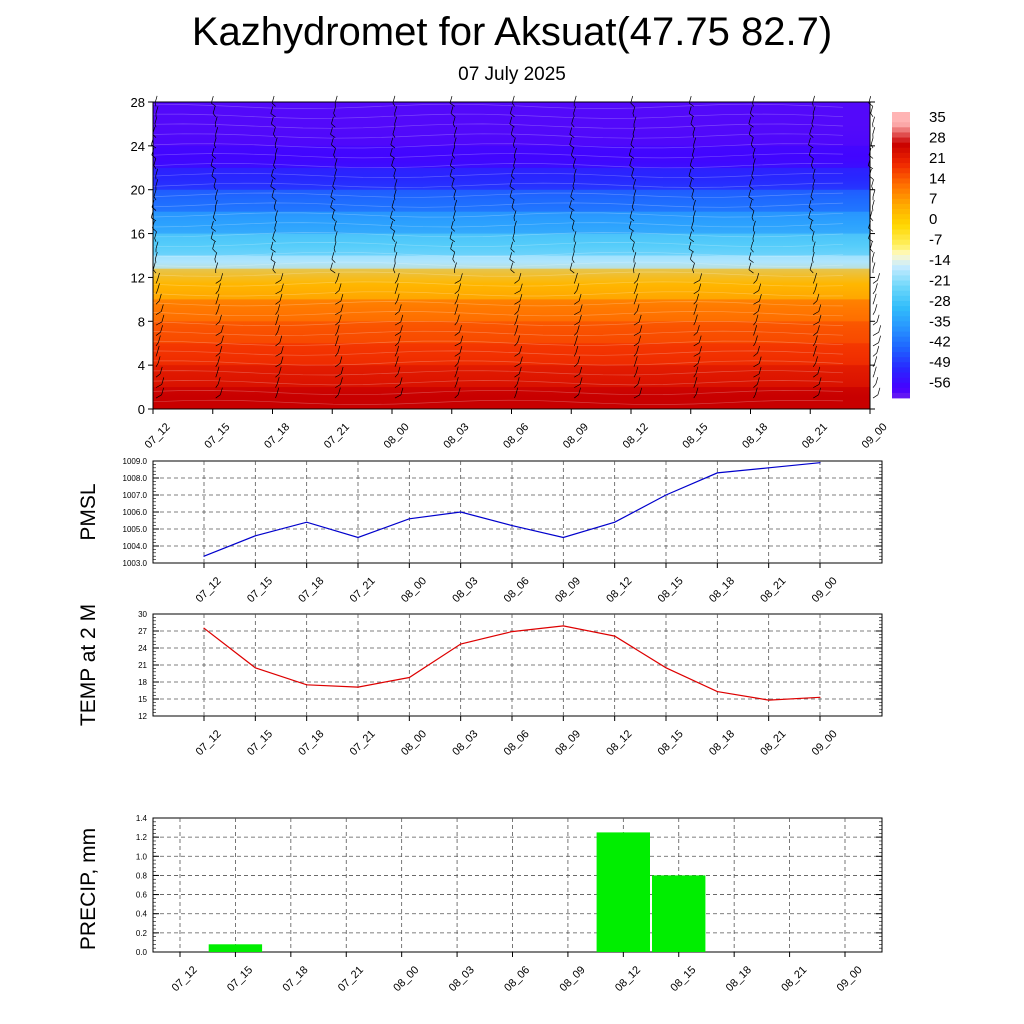  Describe the element at coordinates (940, 301) in the screenshot. I see `colorbar-label: -28` at that location.